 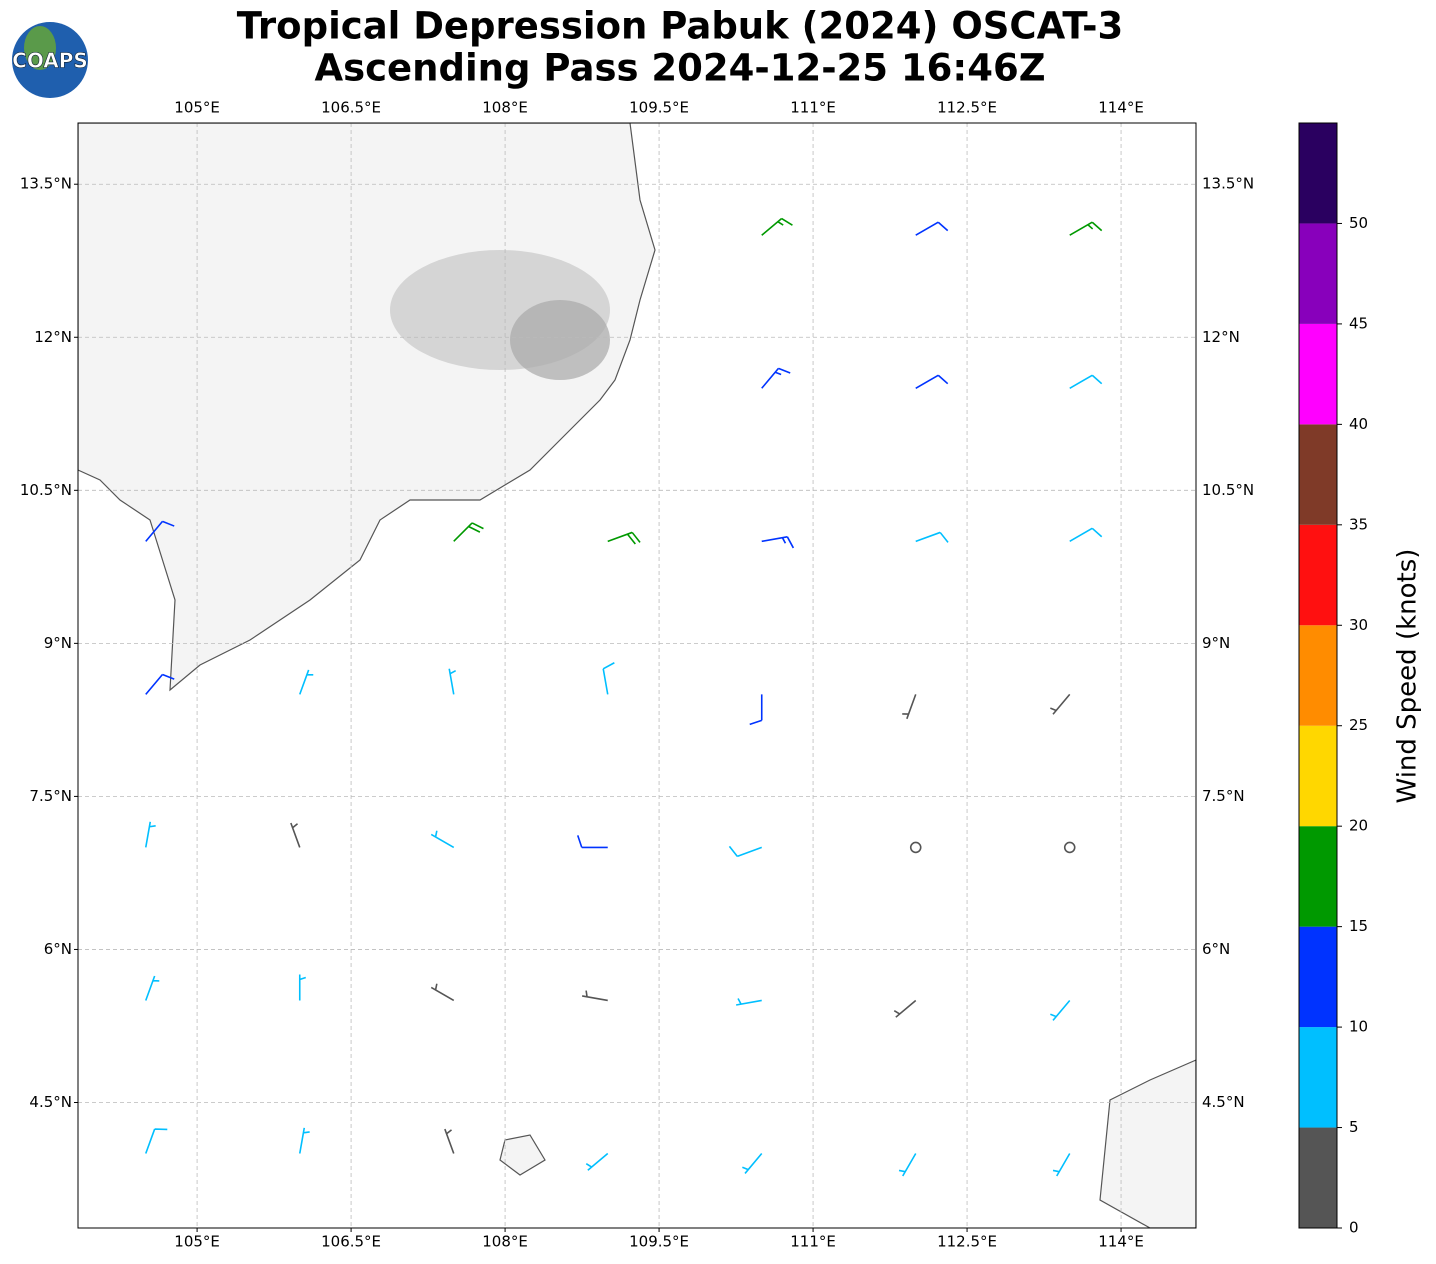 I want to click on logo-land, so click(x=40, y=48).